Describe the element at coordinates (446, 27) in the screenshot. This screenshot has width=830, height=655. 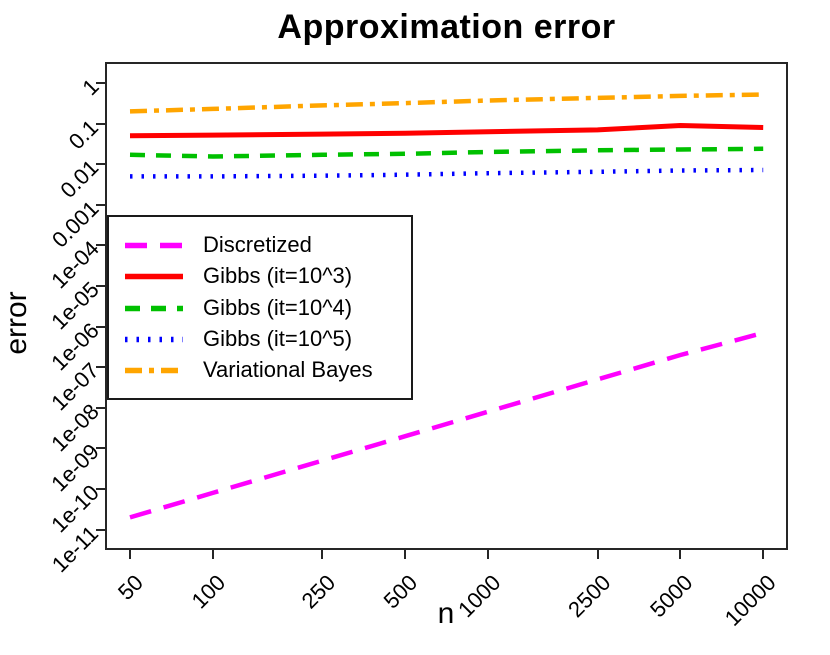
I see `chart-title: Approximation error` at that location.